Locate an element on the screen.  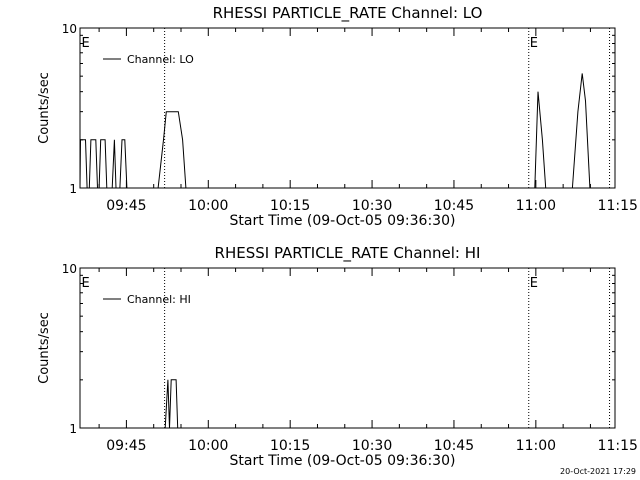
chart-title: RHESSI PARTICLE_RATE Channel: HI is located at coordinates (348, 253).